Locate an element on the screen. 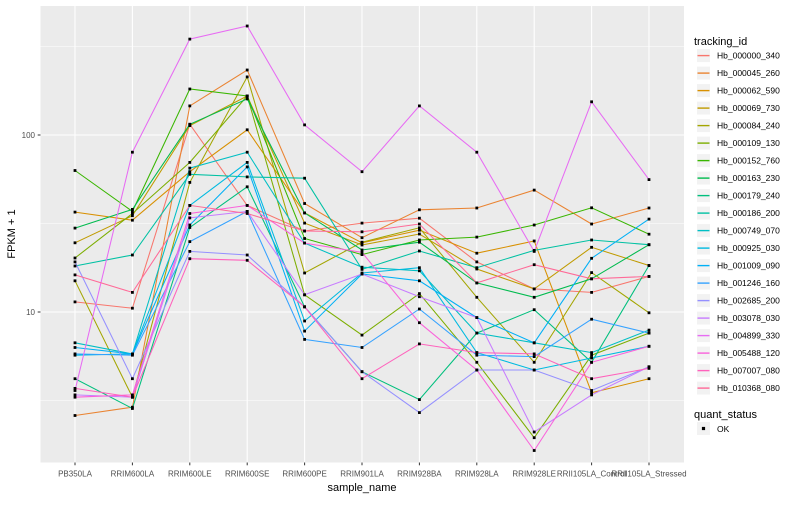  legend-item: Hb_000186_200 is located at coordinates (738, 213).